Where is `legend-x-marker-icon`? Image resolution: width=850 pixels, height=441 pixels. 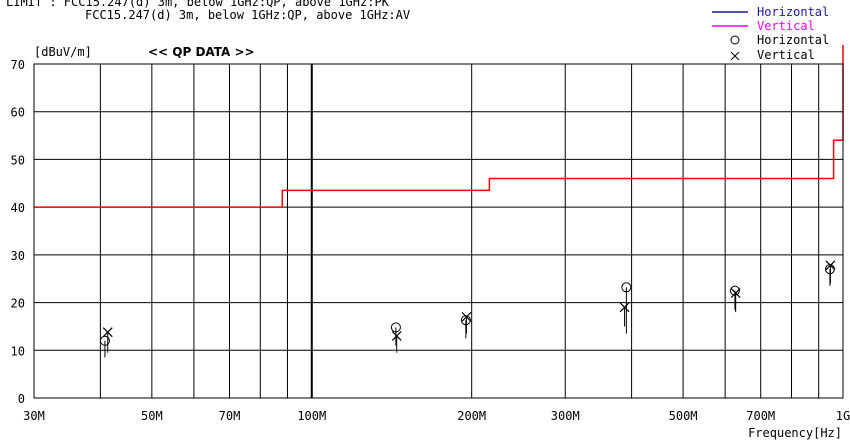
legend-x-marker-icon is located at coordinates (735, 56).